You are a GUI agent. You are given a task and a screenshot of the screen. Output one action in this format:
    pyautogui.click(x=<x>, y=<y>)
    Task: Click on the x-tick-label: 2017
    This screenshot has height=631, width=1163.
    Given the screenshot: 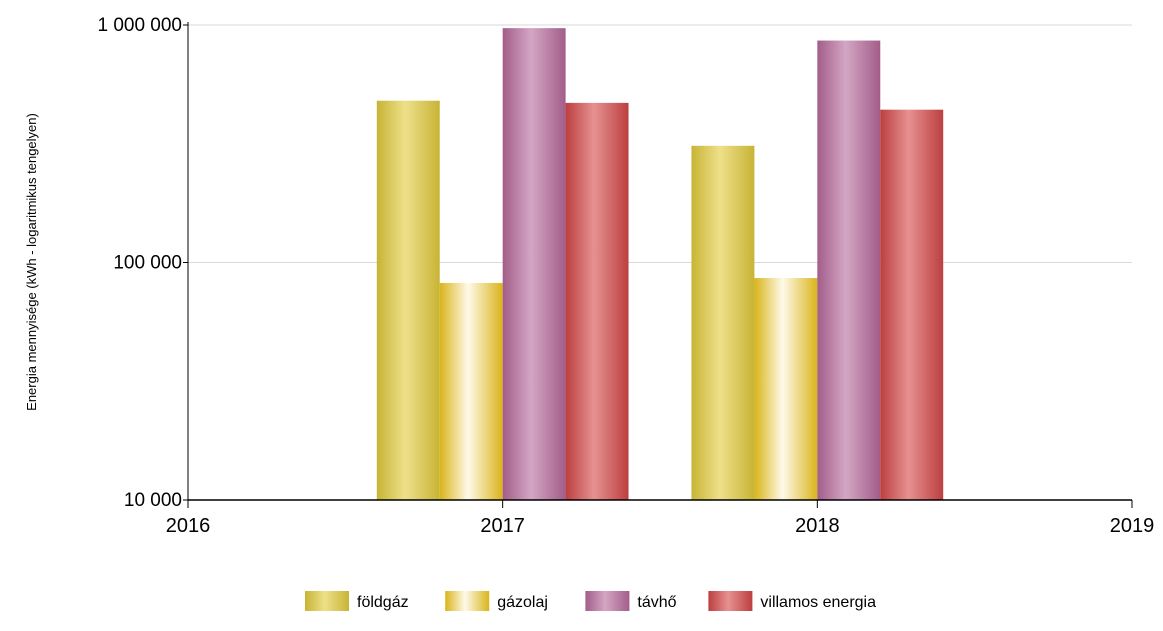 What is the action you would take?
    pyautogui.click(x=502, y=526)
    